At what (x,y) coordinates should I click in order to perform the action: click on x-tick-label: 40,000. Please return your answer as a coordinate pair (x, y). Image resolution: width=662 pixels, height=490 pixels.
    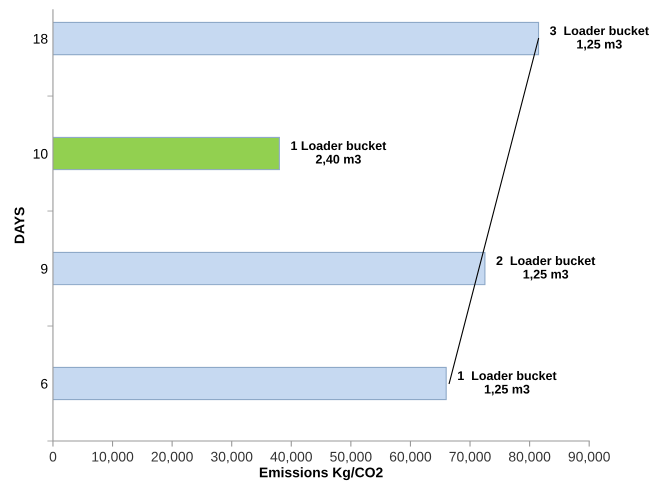
    Looking at the image, I should click on (291, 458).